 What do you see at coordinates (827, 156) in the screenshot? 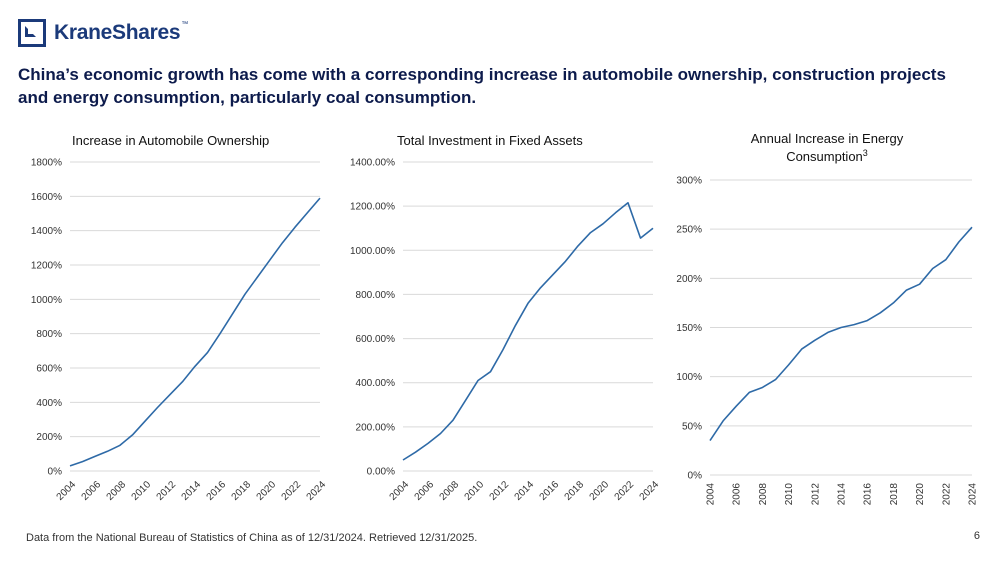
I see `chart-title-line2: Consumption3` at bounding box center [827, 156].